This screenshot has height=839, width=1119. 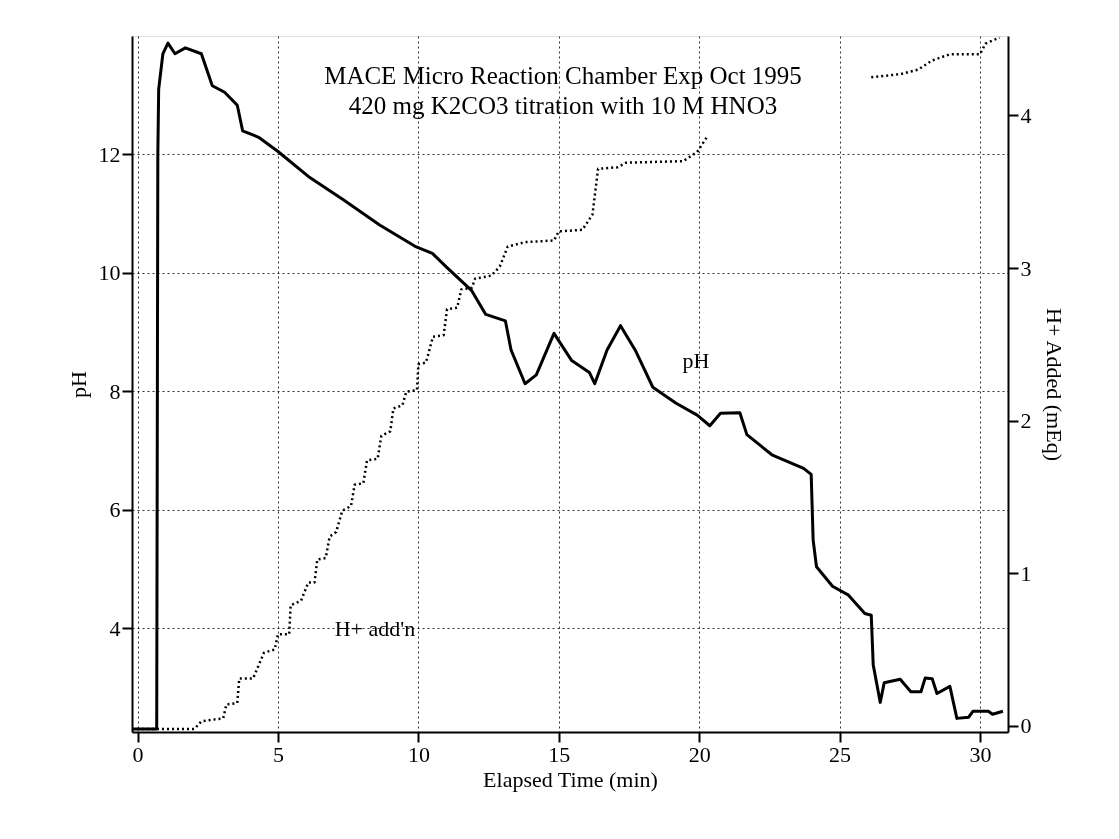 I want to click on x-tick-label: 0, so click(x=138, y=754).